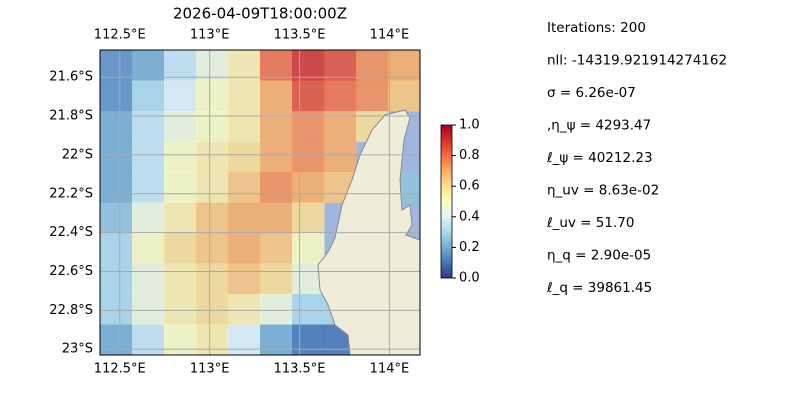 The image size is (800, 400). I want to click on info-line: η_q = 2.90e-05, so click(599, 256).